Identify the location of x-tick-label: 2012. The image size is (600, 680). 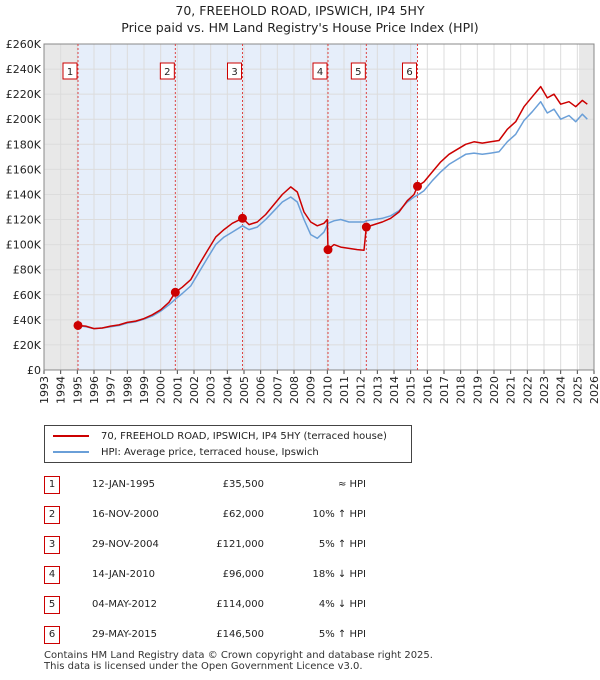
(361, 390).